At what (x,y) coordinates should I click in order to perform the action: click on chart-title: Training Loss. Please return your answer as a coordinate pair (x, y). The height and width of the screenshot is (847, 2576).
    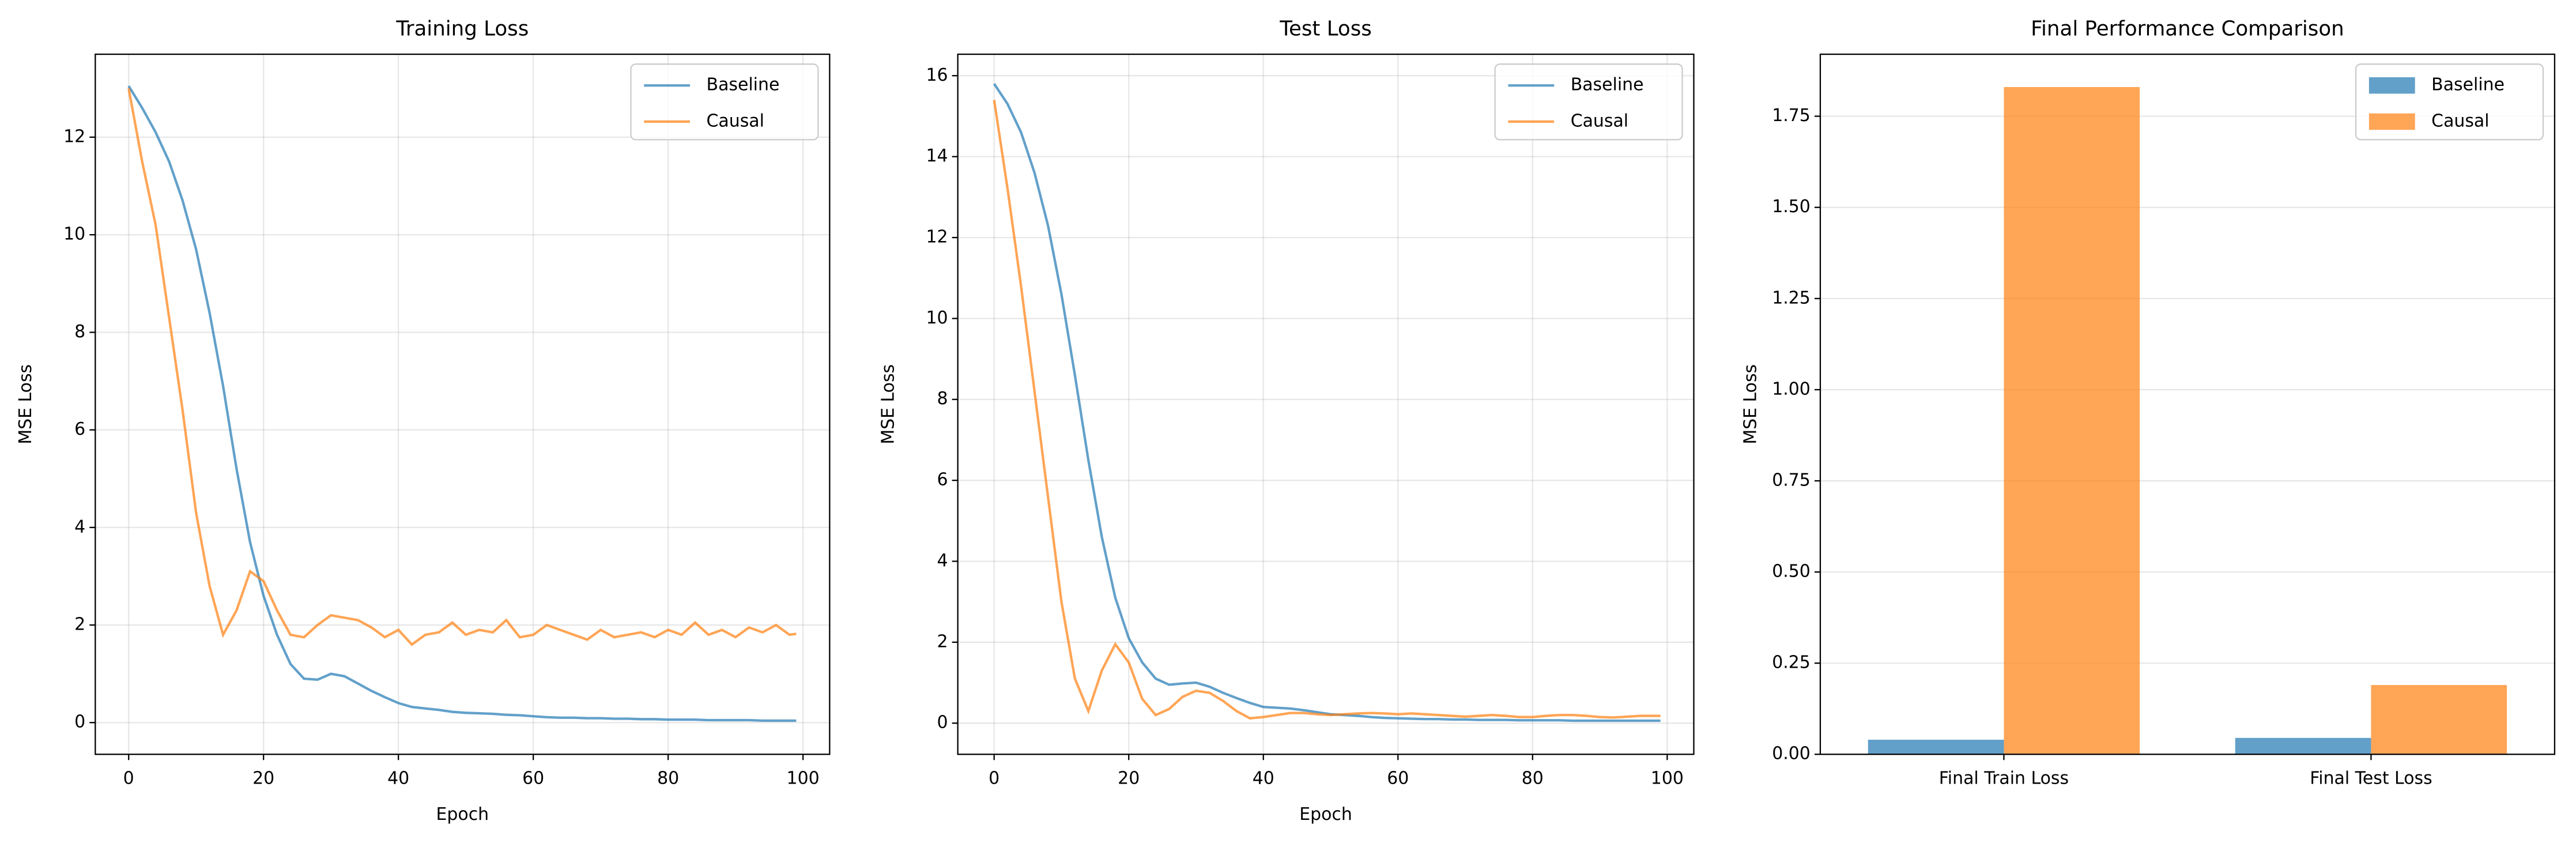
    Looking at the image, I should click on (462, 28).